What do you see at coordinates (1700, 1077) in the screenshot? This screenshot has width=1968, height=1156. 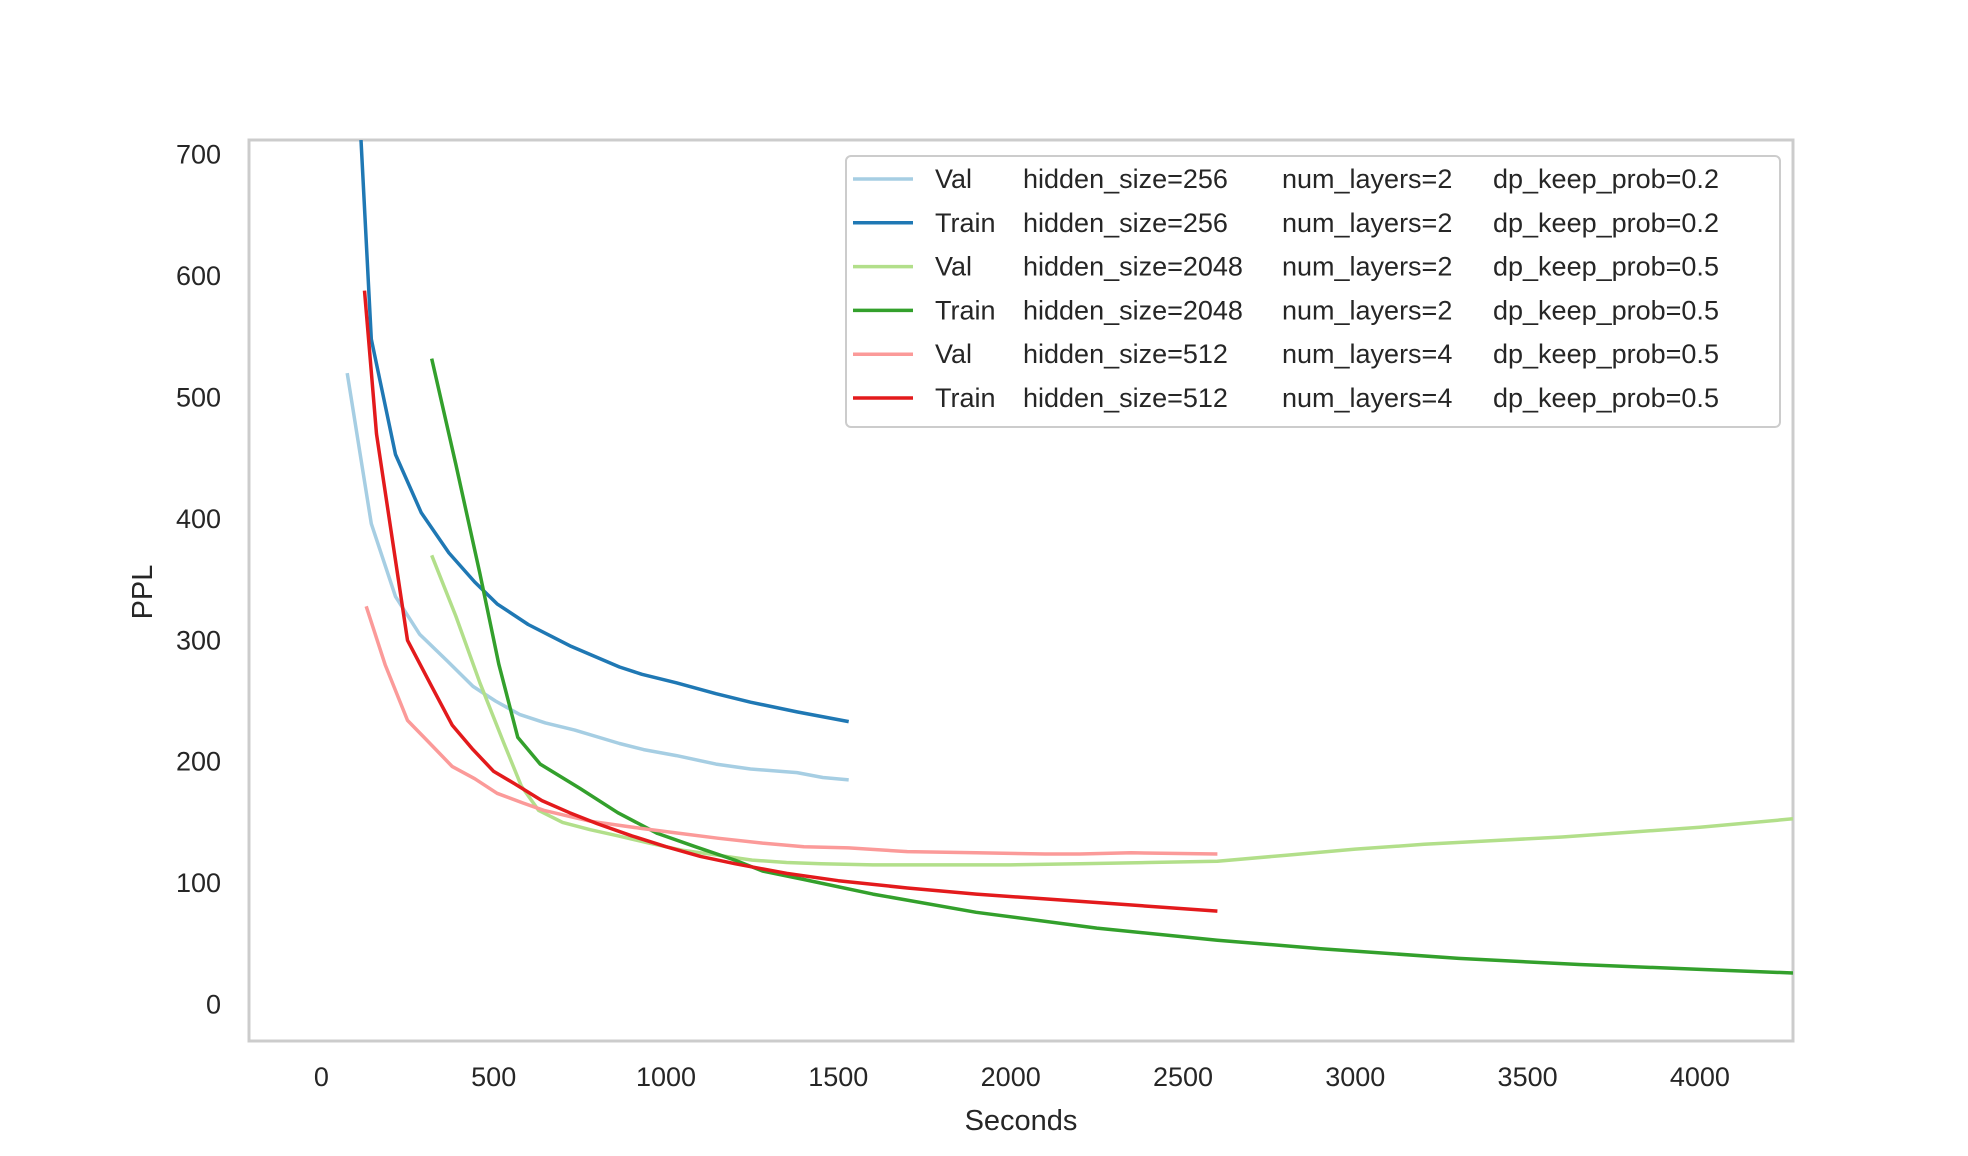 I see `x-tick-label: 4000` at bounding box center [1700, 1077].